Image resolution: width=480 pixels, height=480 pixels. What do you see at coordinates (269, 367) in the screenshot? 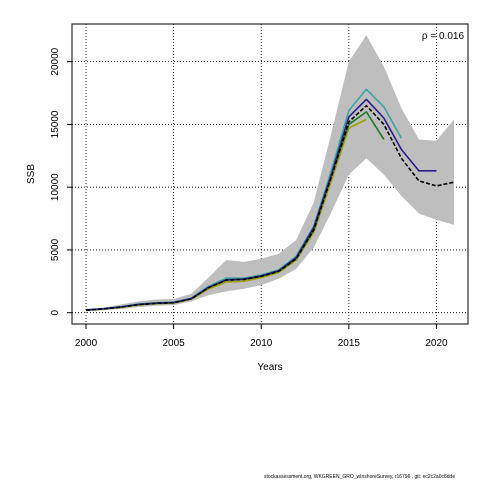
I see `x-axis-title: Years` at bounding box center [269, 367].